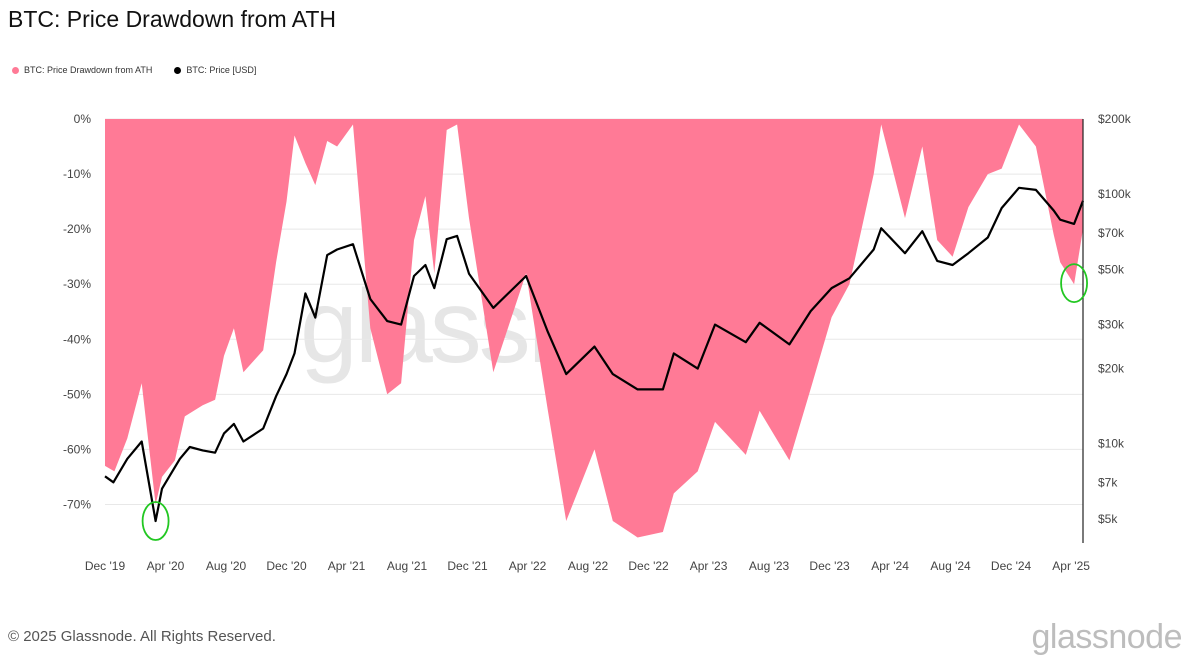  Describe the element at coordinates (178, 70) in the screenshot. I see `legend-swatch-price` at that location.